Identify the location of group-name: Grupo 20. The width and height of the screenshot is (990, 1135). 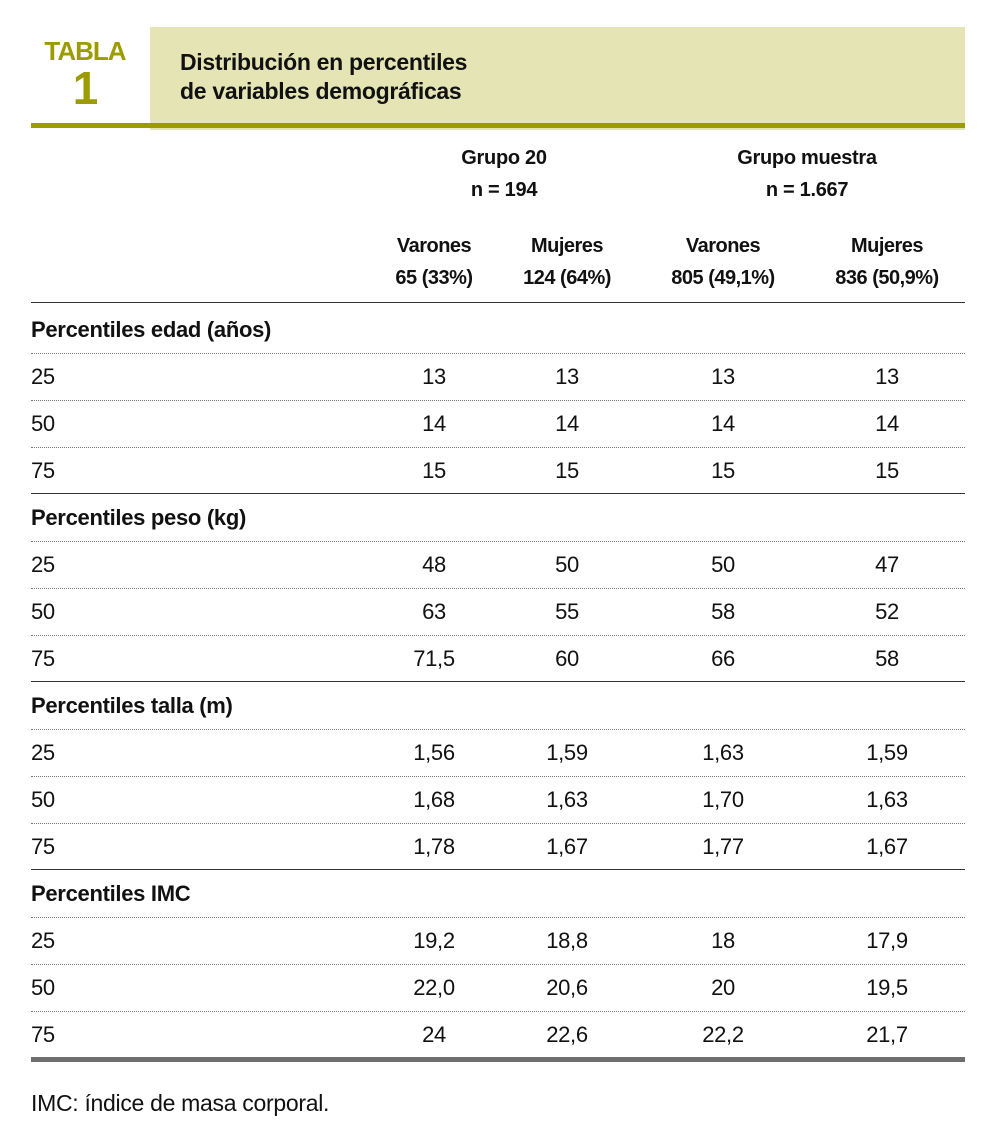
(504, 158).